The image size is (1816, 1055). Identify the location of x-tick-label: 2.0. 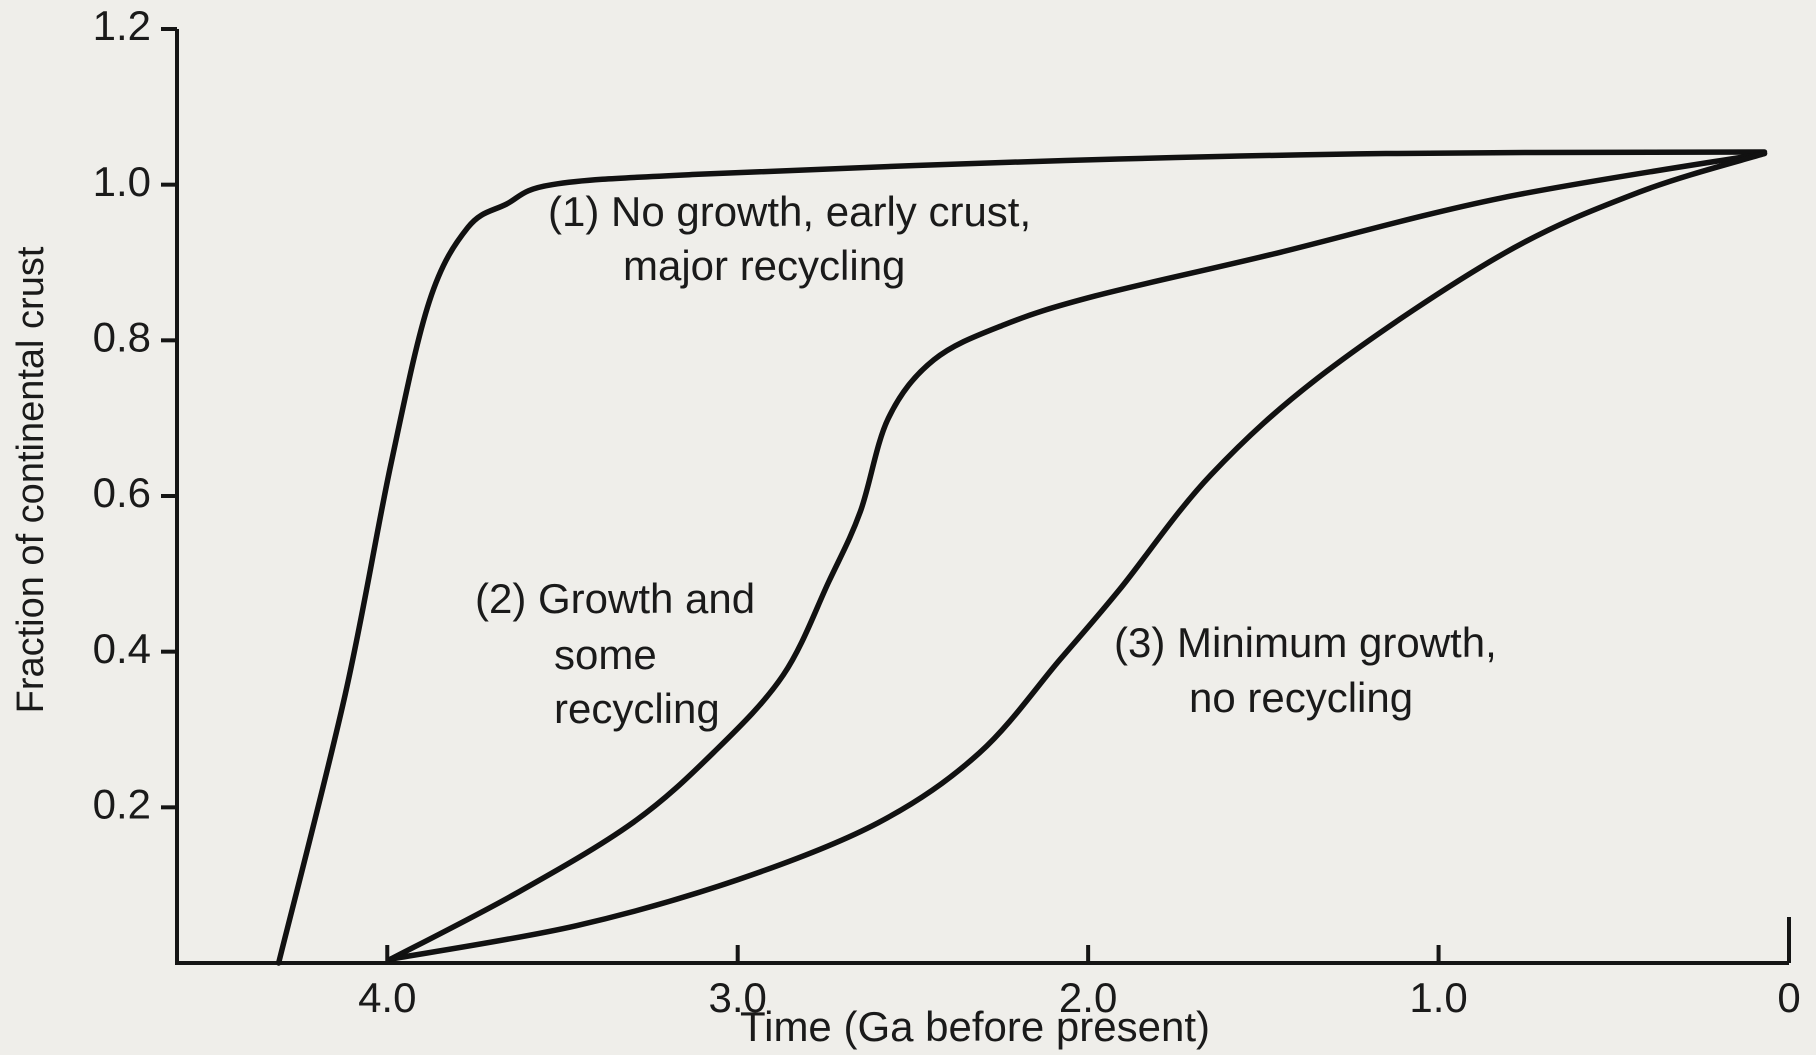
(1088, 997).